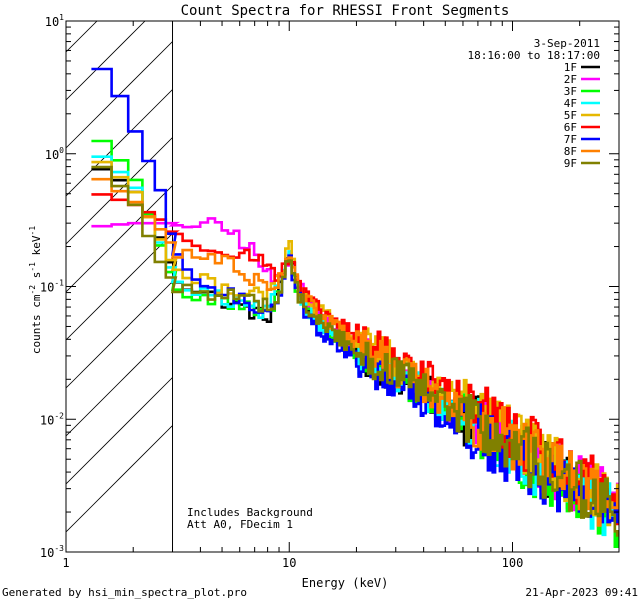 Image resolution: width=640 pixels, height=600 pixels. I want to click on legend-label: 4F, so click(570, 103).